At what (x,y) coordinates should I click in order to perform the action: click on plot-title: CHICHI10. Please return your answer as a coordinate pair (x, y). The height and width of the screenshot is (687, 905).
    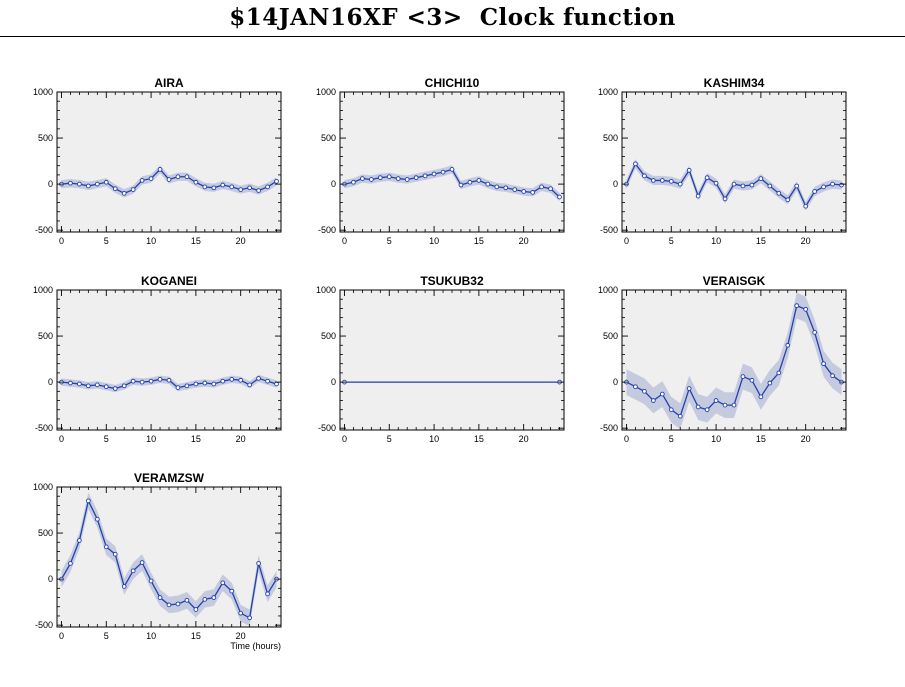
    Looking at the image, I should click on (452, 83).